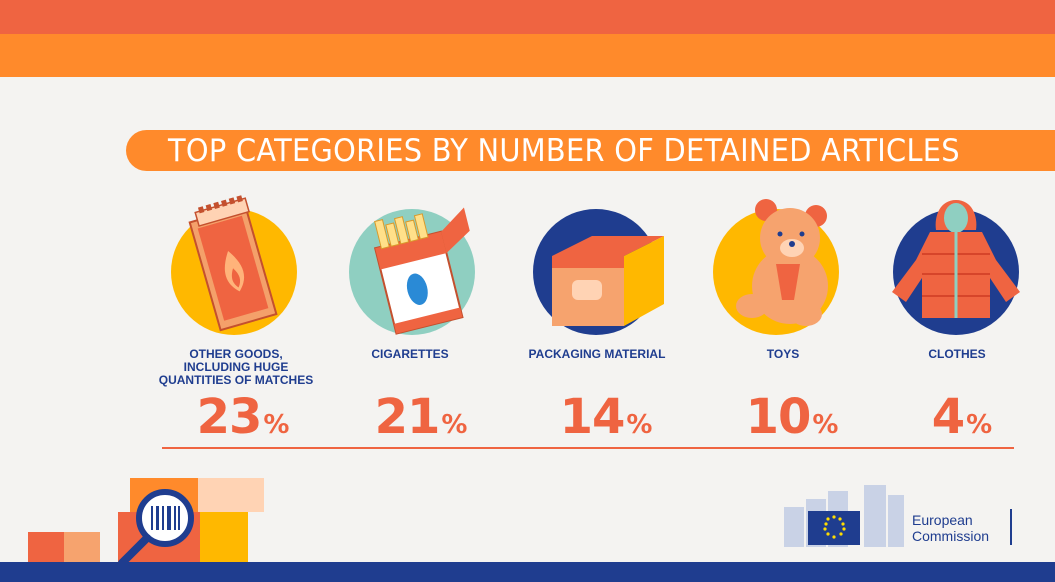  Describe the element at coordinates (598, 272) in the screenshot. I see `cardboard-box-icon` at that location.